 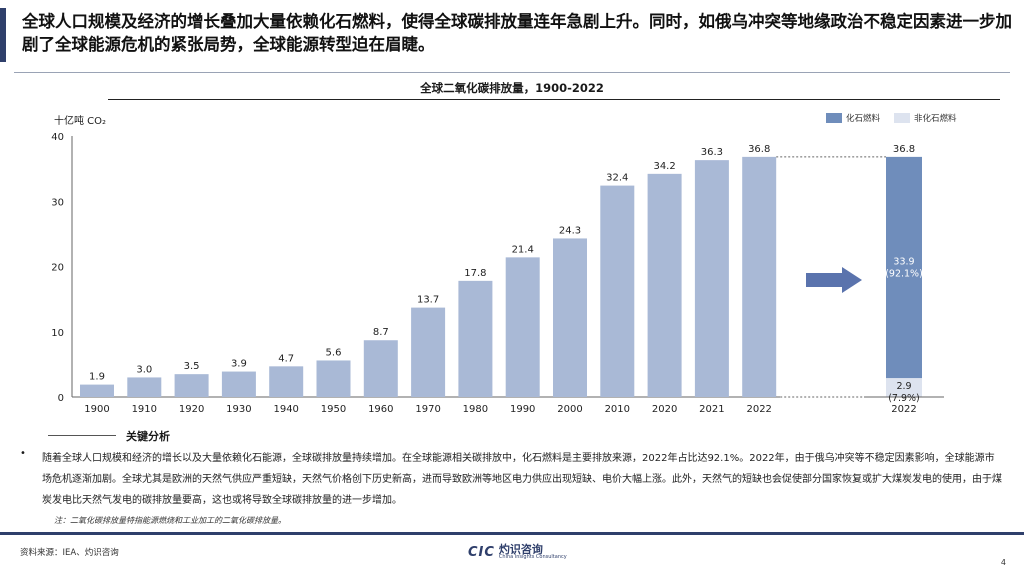 I want to click on legend-non-fossil-swatch, so click(x=902, y=118).